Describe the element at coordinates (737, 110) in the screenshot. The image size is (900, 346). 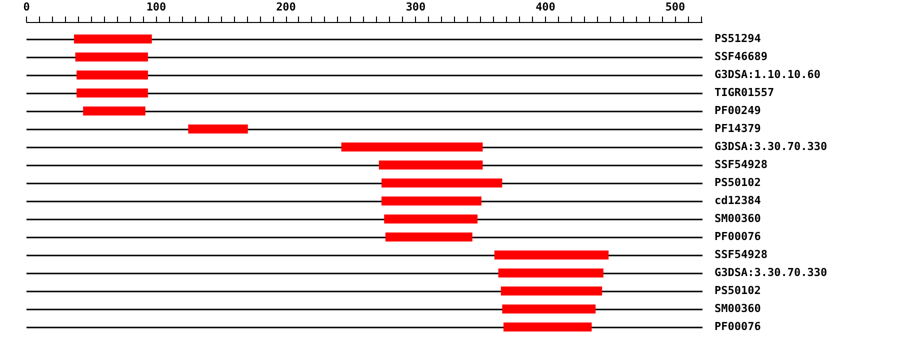
I see `y-tick-label: PF00249` at that location.